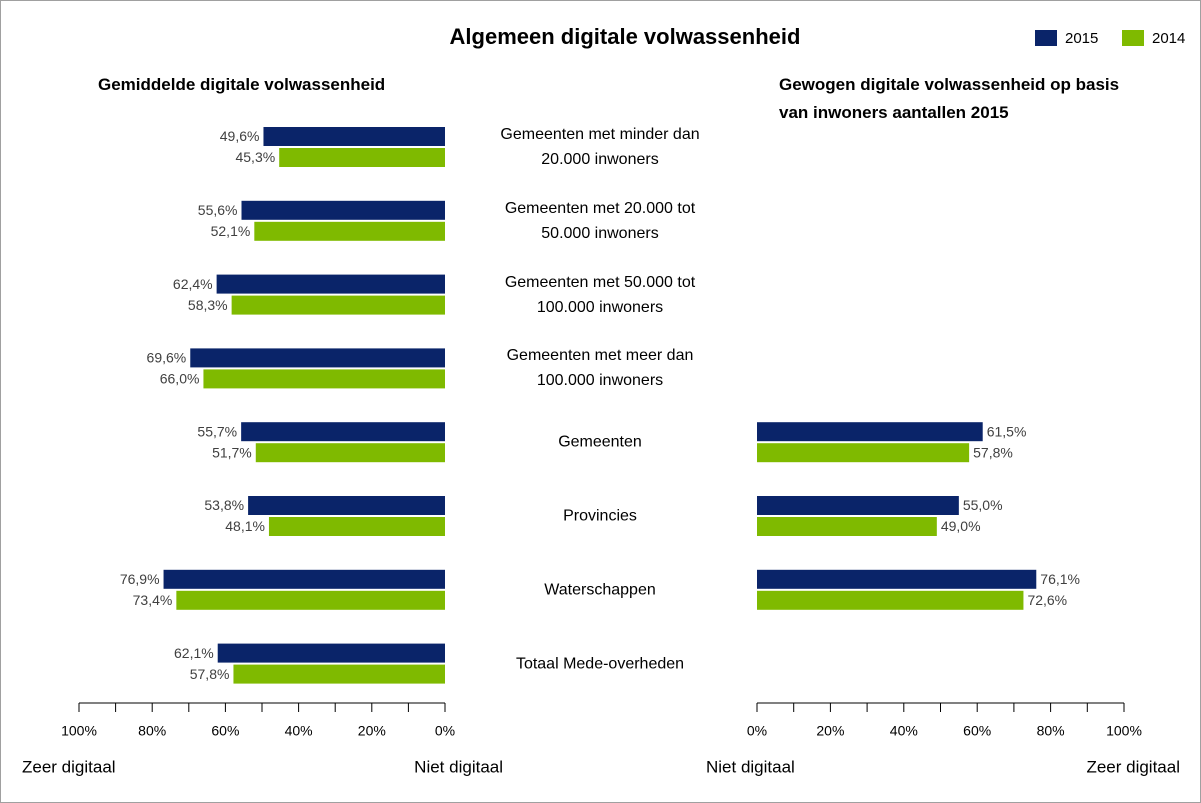 The image size is (1201, 803). Describe the element at coordinates (180, 379) in the screenshot. I see `value-label: 66,0%` at that location.